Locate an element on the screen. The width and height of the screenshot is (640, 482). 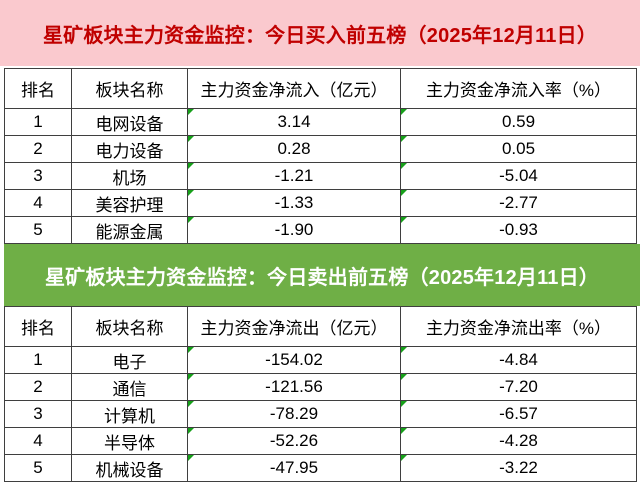
sell-sector-cell: 计算机 is located at coordinates (129, 414).